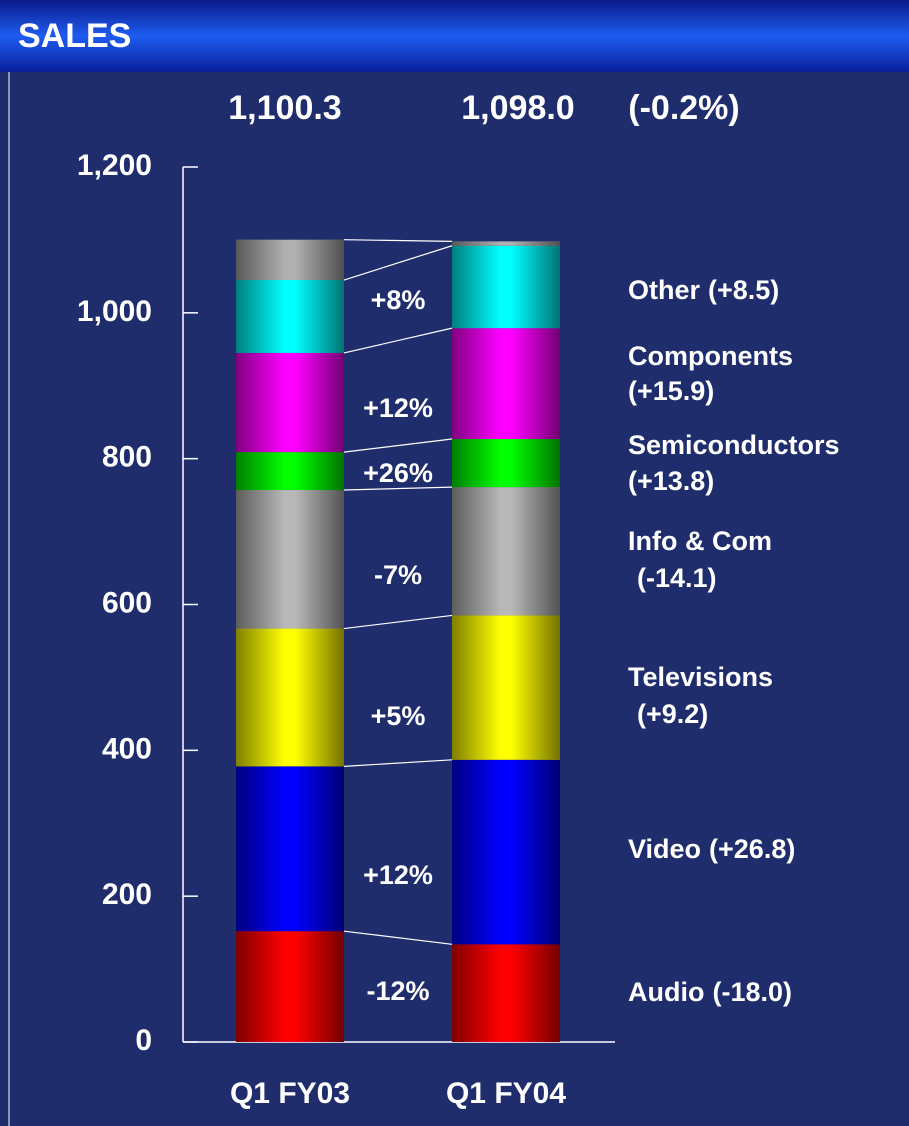 Image resolution: width=909 pixels, height=1126 pixels. Describe the element at coordinates (398, 300) in the screenshot. I see `growth-label: +8%` at that location.